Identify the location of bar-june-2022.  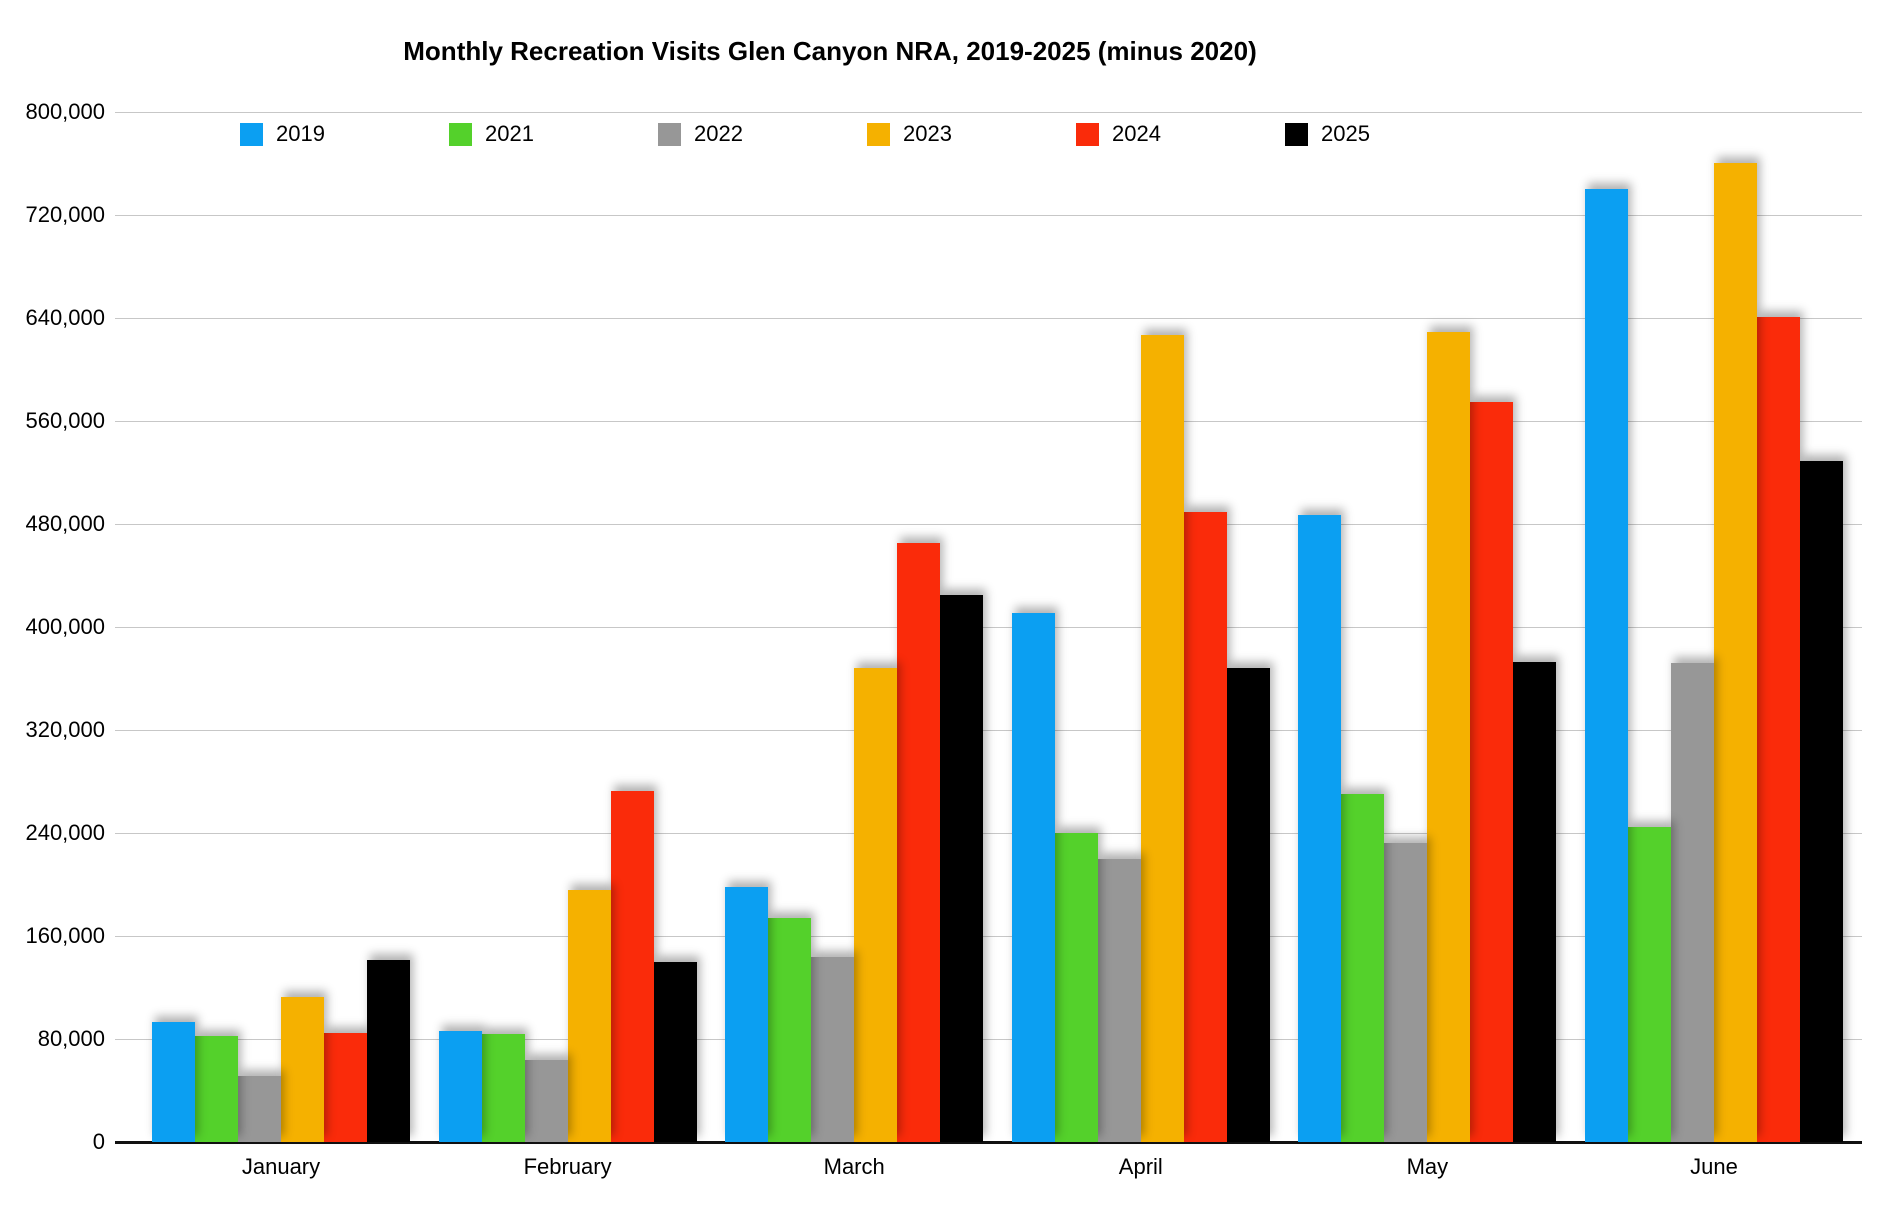
(1692, 902).